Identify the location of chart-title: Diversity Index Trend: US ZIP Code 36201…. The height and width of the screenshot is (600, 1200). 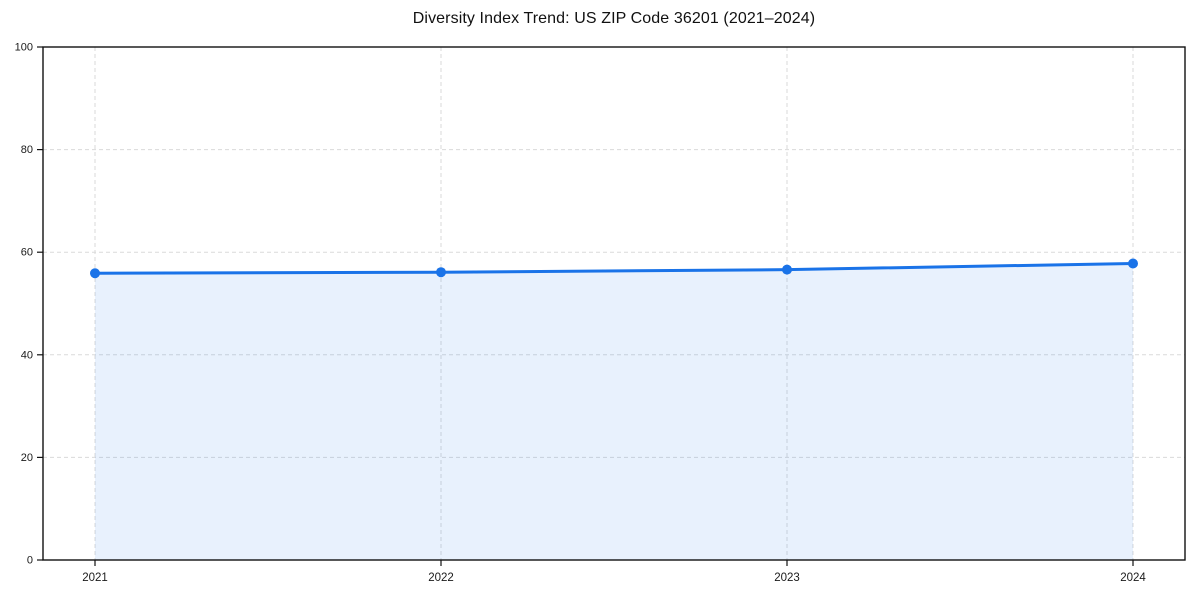
(614, 18).